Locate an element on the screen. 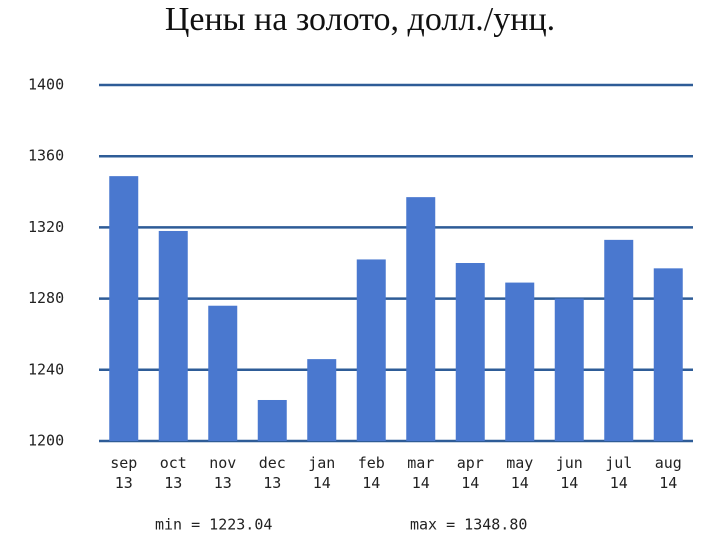  chart-title: Цены на золото, долл./унц. is located at coordinates (360, 19).